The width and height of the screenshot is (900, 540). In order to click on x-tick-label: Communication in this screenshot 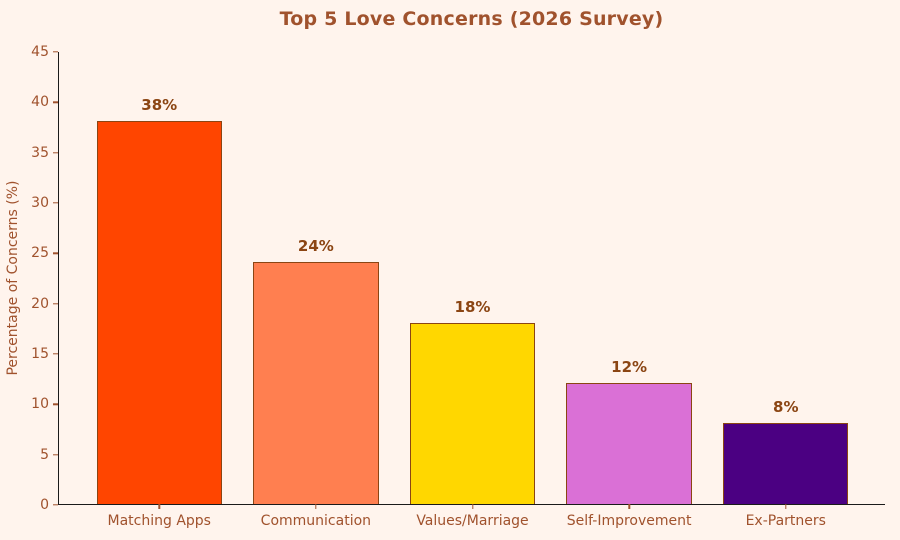, I will do `click(316, 521)`.